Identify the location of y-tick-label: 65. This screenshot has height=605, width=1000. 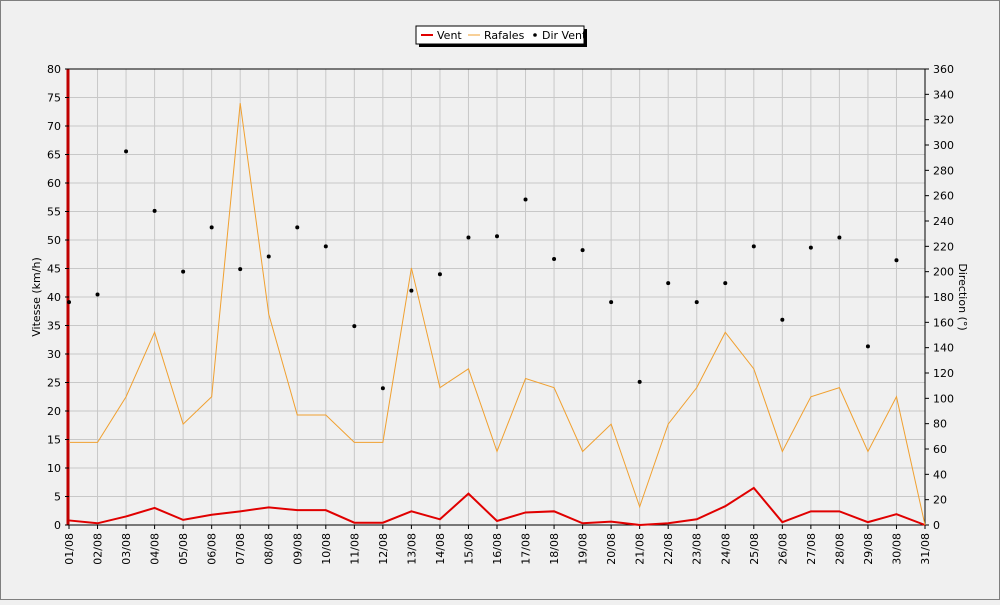
(54, 155).